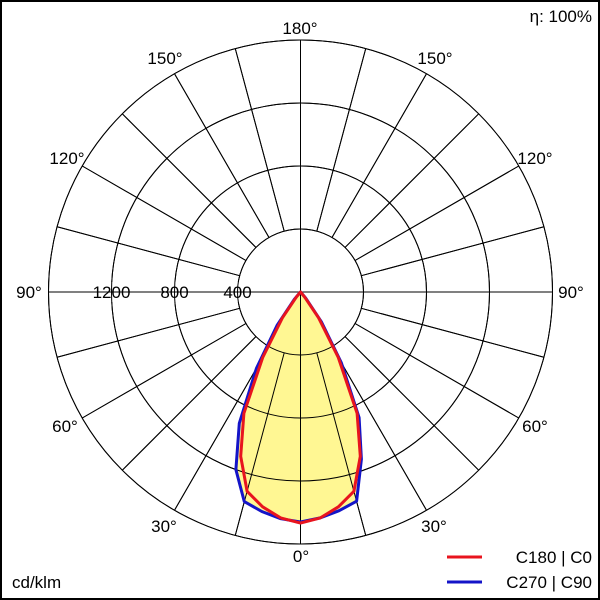 The height and width of the screenshot is (600, 600). I want to click on angle-label-180: 180°, so click(299, 28).